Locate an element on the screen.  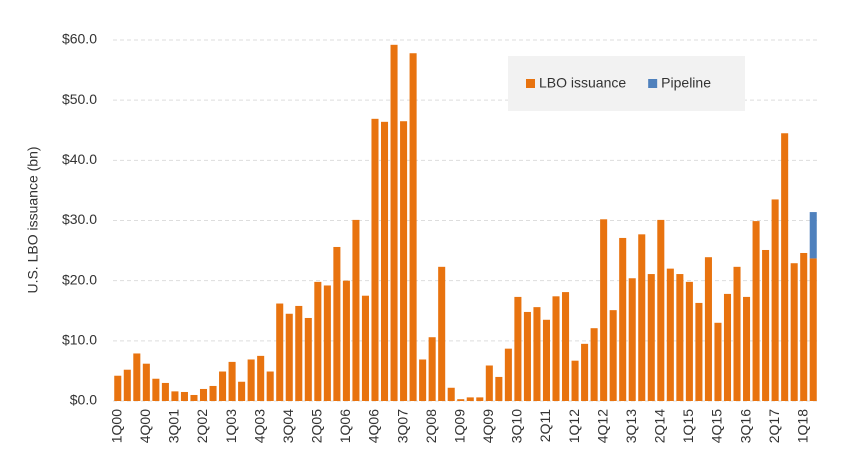
legend-box is located at coordinates (626, 83).